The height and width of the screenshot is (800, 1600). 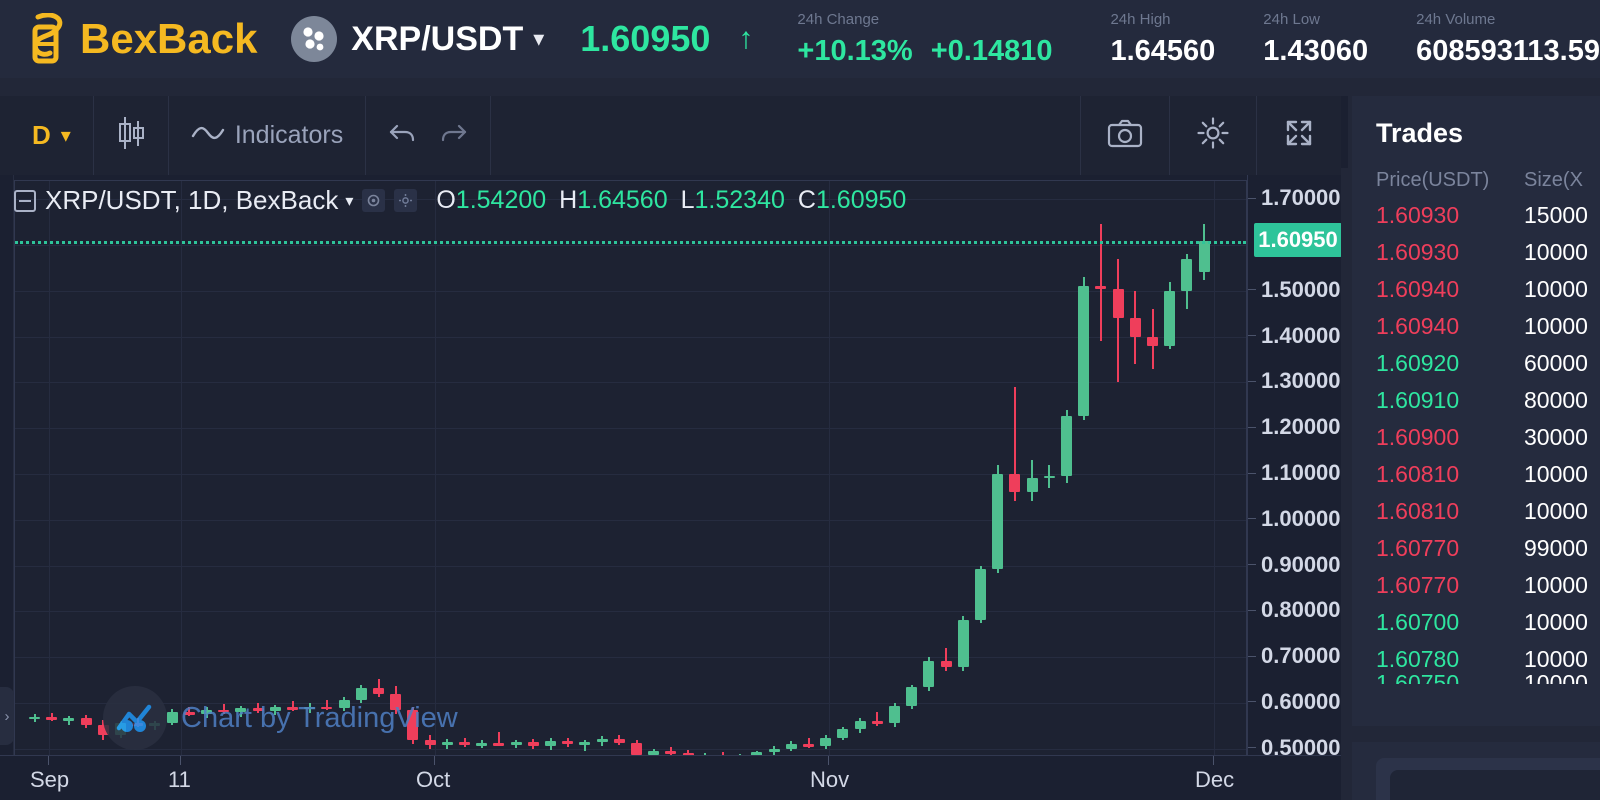 I want to click on trade-size: 10000, so click(x=1556, y=252).